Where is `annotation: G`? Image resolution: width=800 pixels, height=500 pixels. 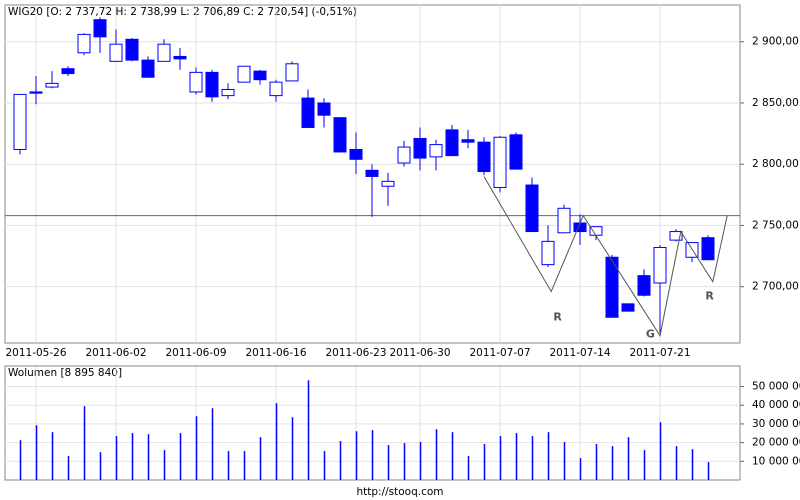
annotation: G is located at coordinates (650, 333).